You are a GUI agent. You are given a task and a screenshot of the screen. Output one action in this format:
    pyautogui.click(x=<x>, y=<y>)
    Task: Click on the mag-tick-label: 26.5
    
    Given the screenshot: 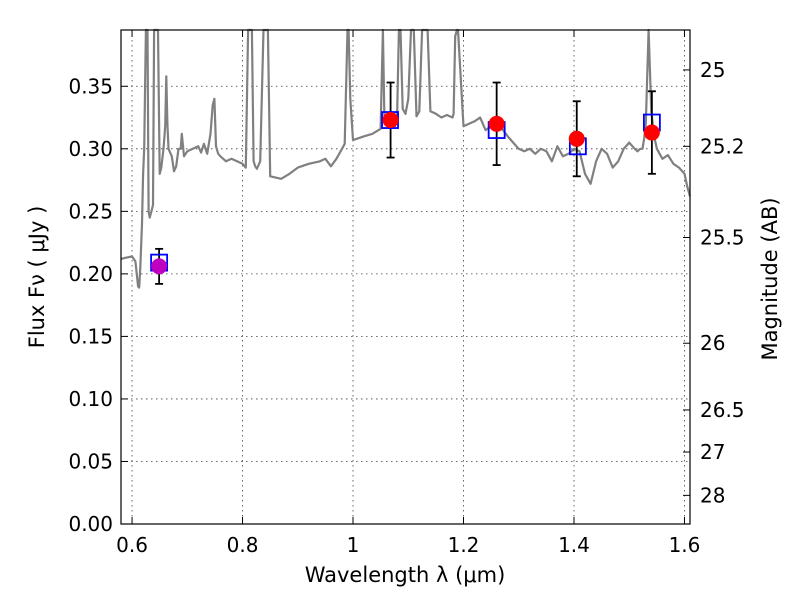 What is the action you would take?
    pyautogui.click(x=722, y=410)
    